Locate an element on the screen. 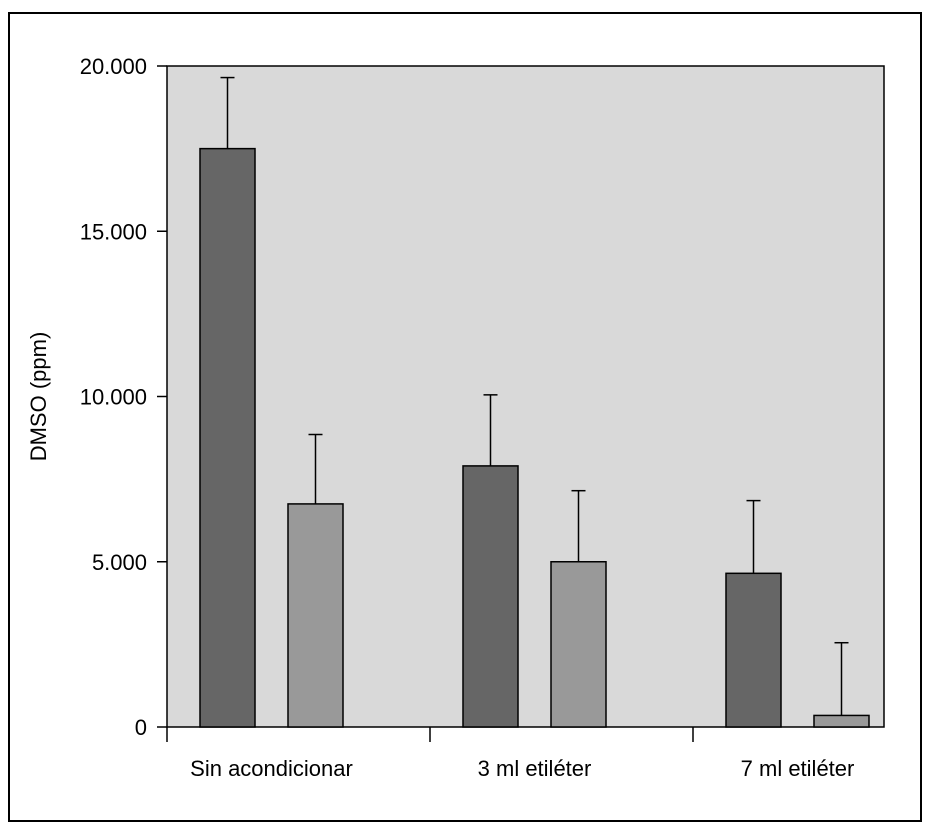 Image resolution: width=933 pixels, height=836 pixels. x-axis is located at coordinates (430, 734).